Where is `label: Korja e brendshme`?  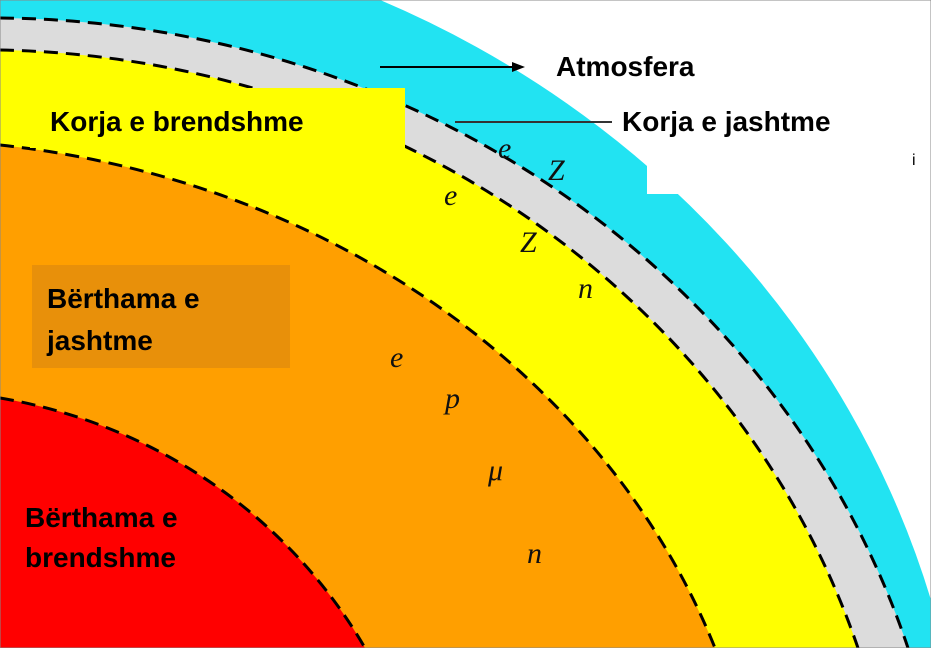 label: Korja e brendshme is located at coordinates (177, 121).